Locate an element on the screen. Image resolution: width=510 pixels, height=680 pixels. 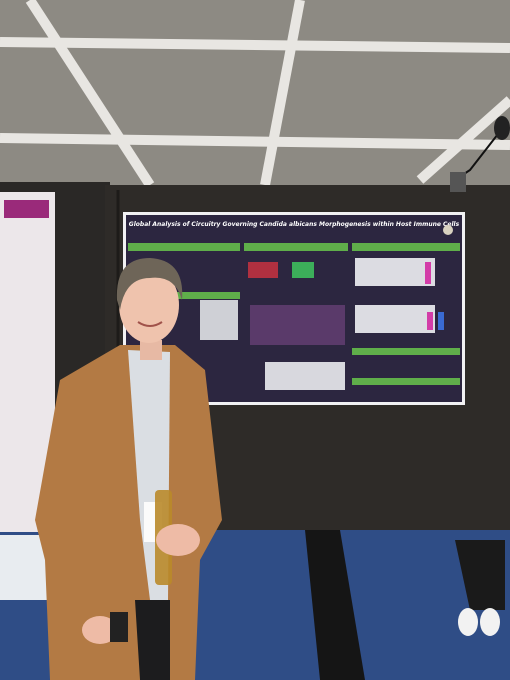
lamp-head is located at coordinates (502, 128).